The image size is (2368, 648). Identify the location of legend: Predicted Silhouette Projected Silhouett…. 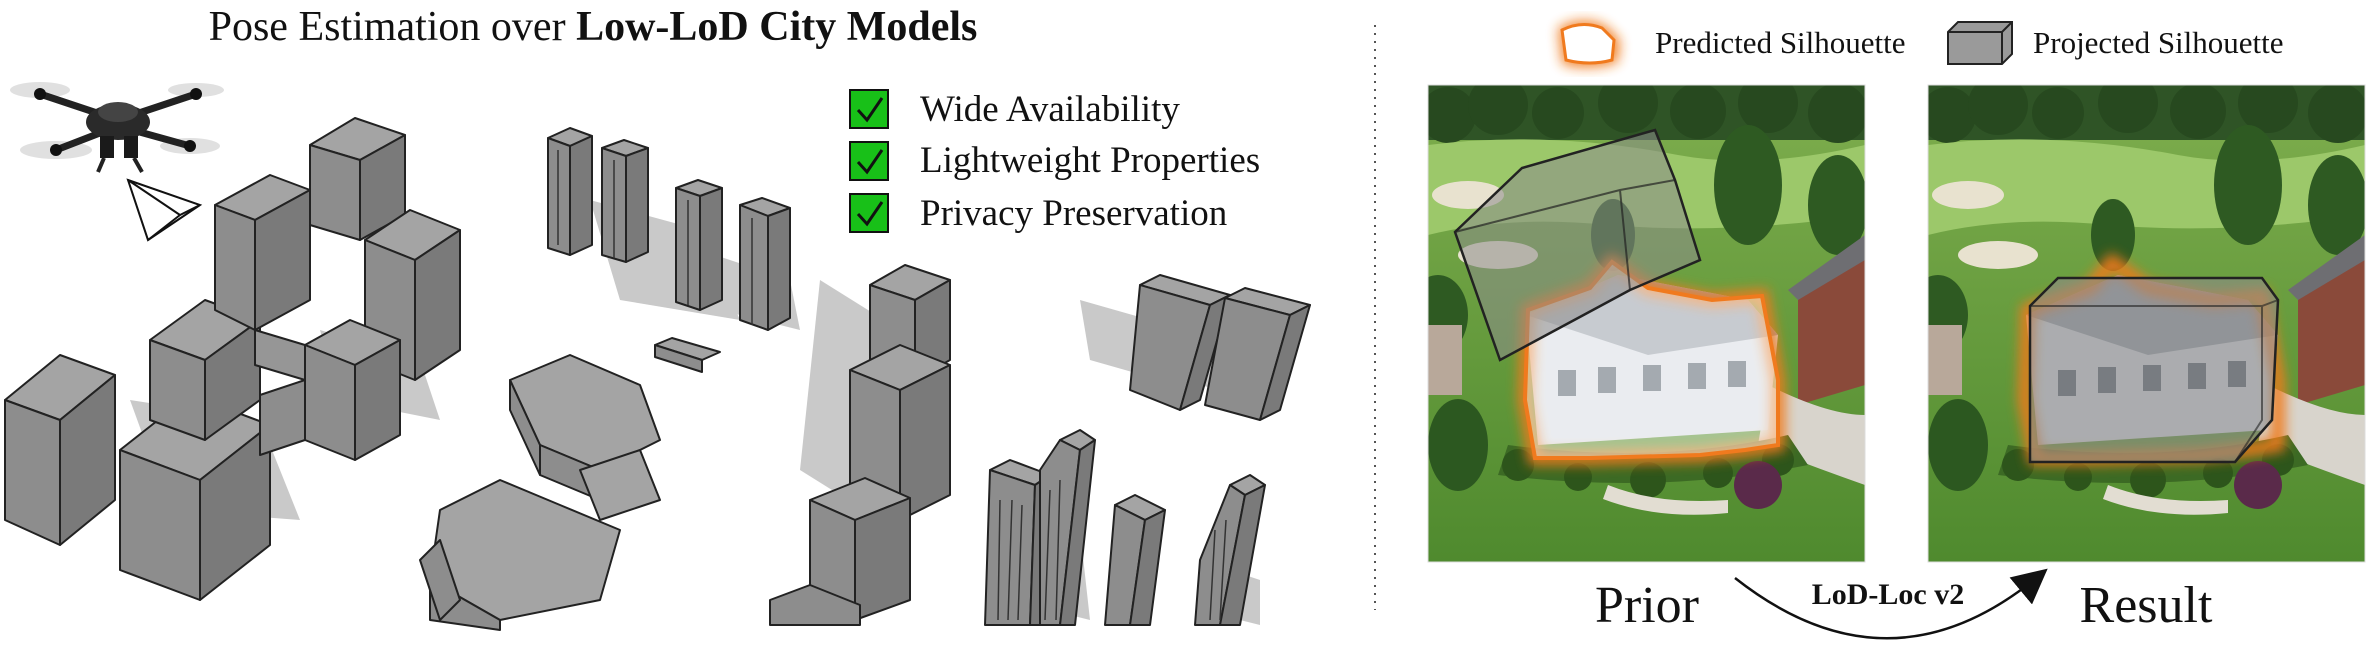
(1921, 44).